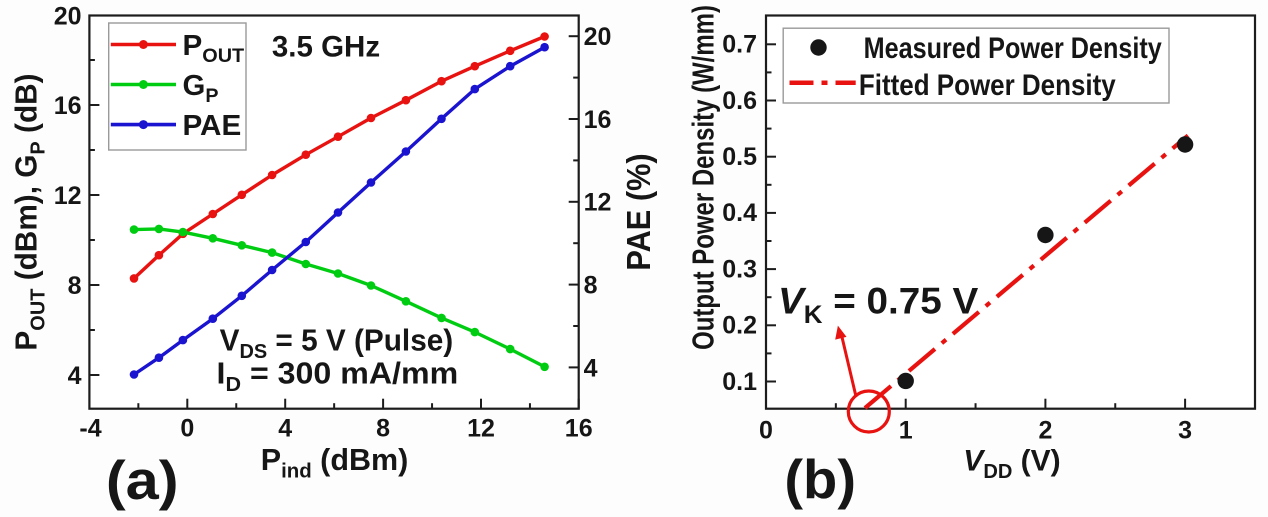 This screenshot has width=1268, height=517. Describe the element at coordinates (326, 46) in the screenshot. I see `svg-text: 3.5 GHz` at that location.